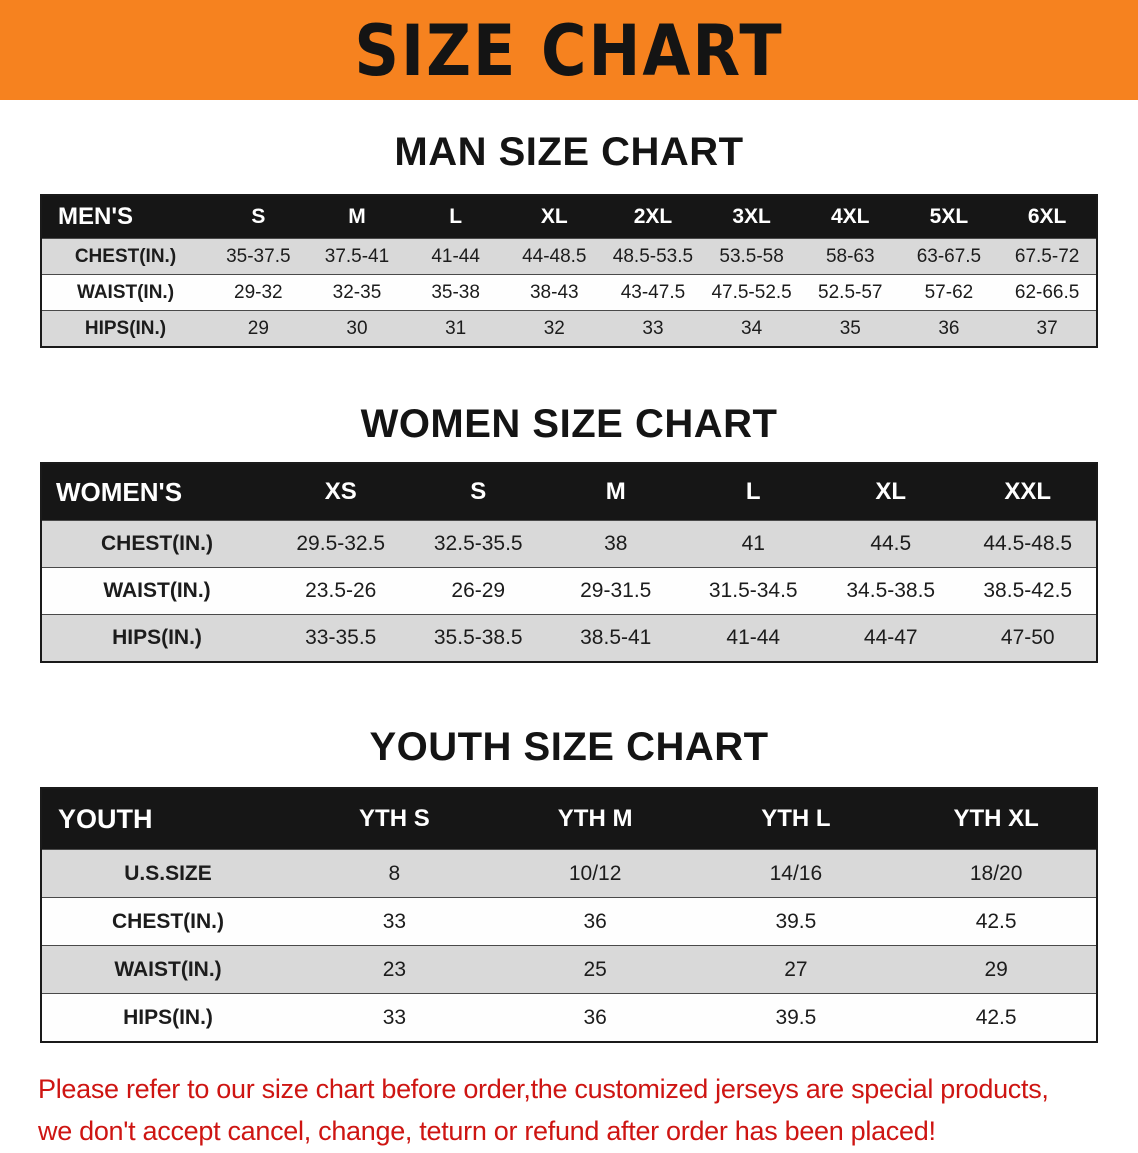 The height and width of the screenshot is (1153, 1138). What do you see at coordinates (751, 292) in the screenshot?
I see `value-cell: 47.5-52.5` at bounding box center [751, 292].